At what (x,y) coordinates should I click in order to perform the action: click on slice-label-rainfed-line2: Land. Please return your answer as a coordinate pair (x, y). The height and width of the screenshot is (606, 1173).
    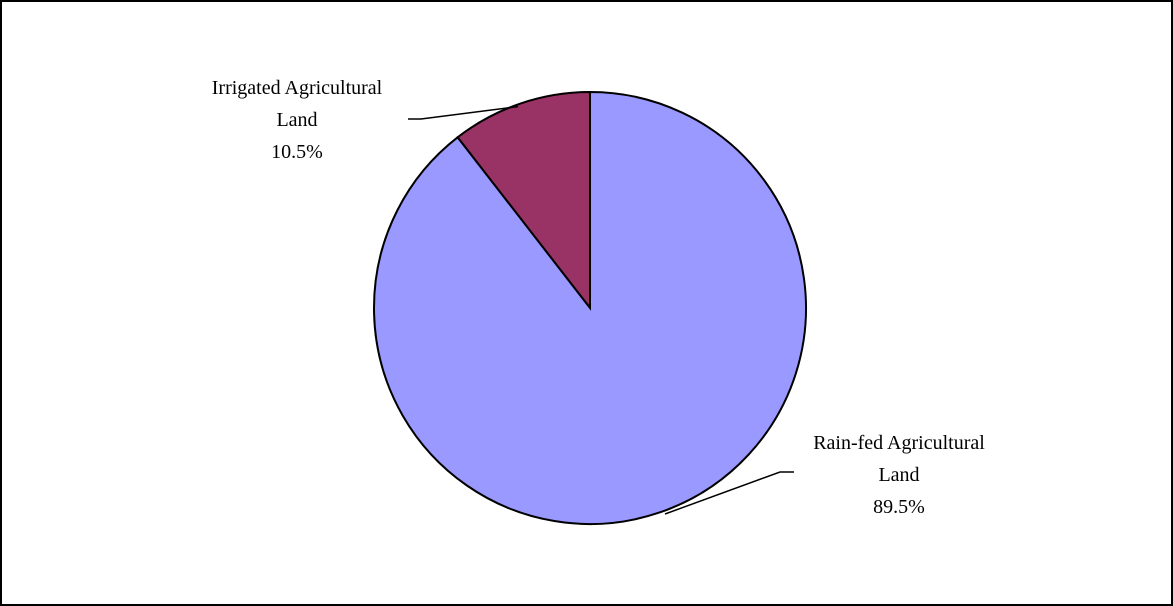
    Looking at the image, I should click on (898, 475).